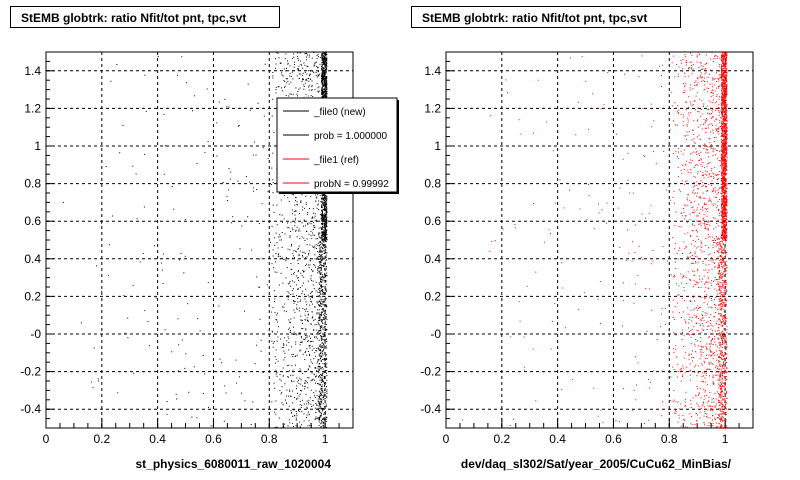 The width and height of the screenshot is (800, 480). What do you see at coordinates (432, 259) in the screenshot?
I see `y-tick-label: 0.4` at bounding box center [432, 259].